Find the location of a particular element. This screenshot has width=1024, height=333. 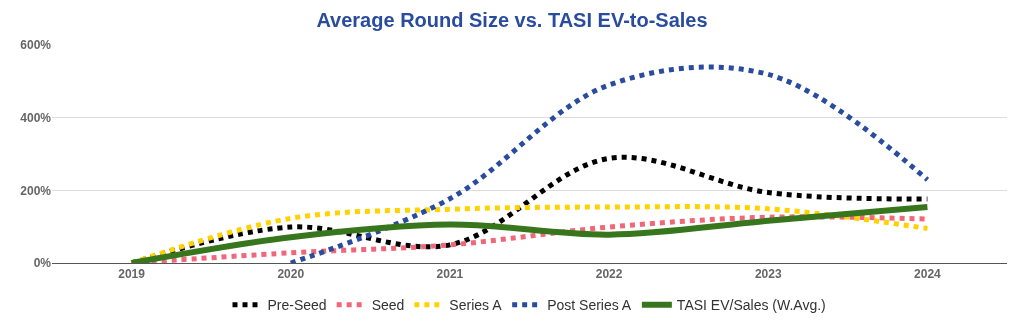

x-tick-label: 2024 is located at coordinates (928, 274).